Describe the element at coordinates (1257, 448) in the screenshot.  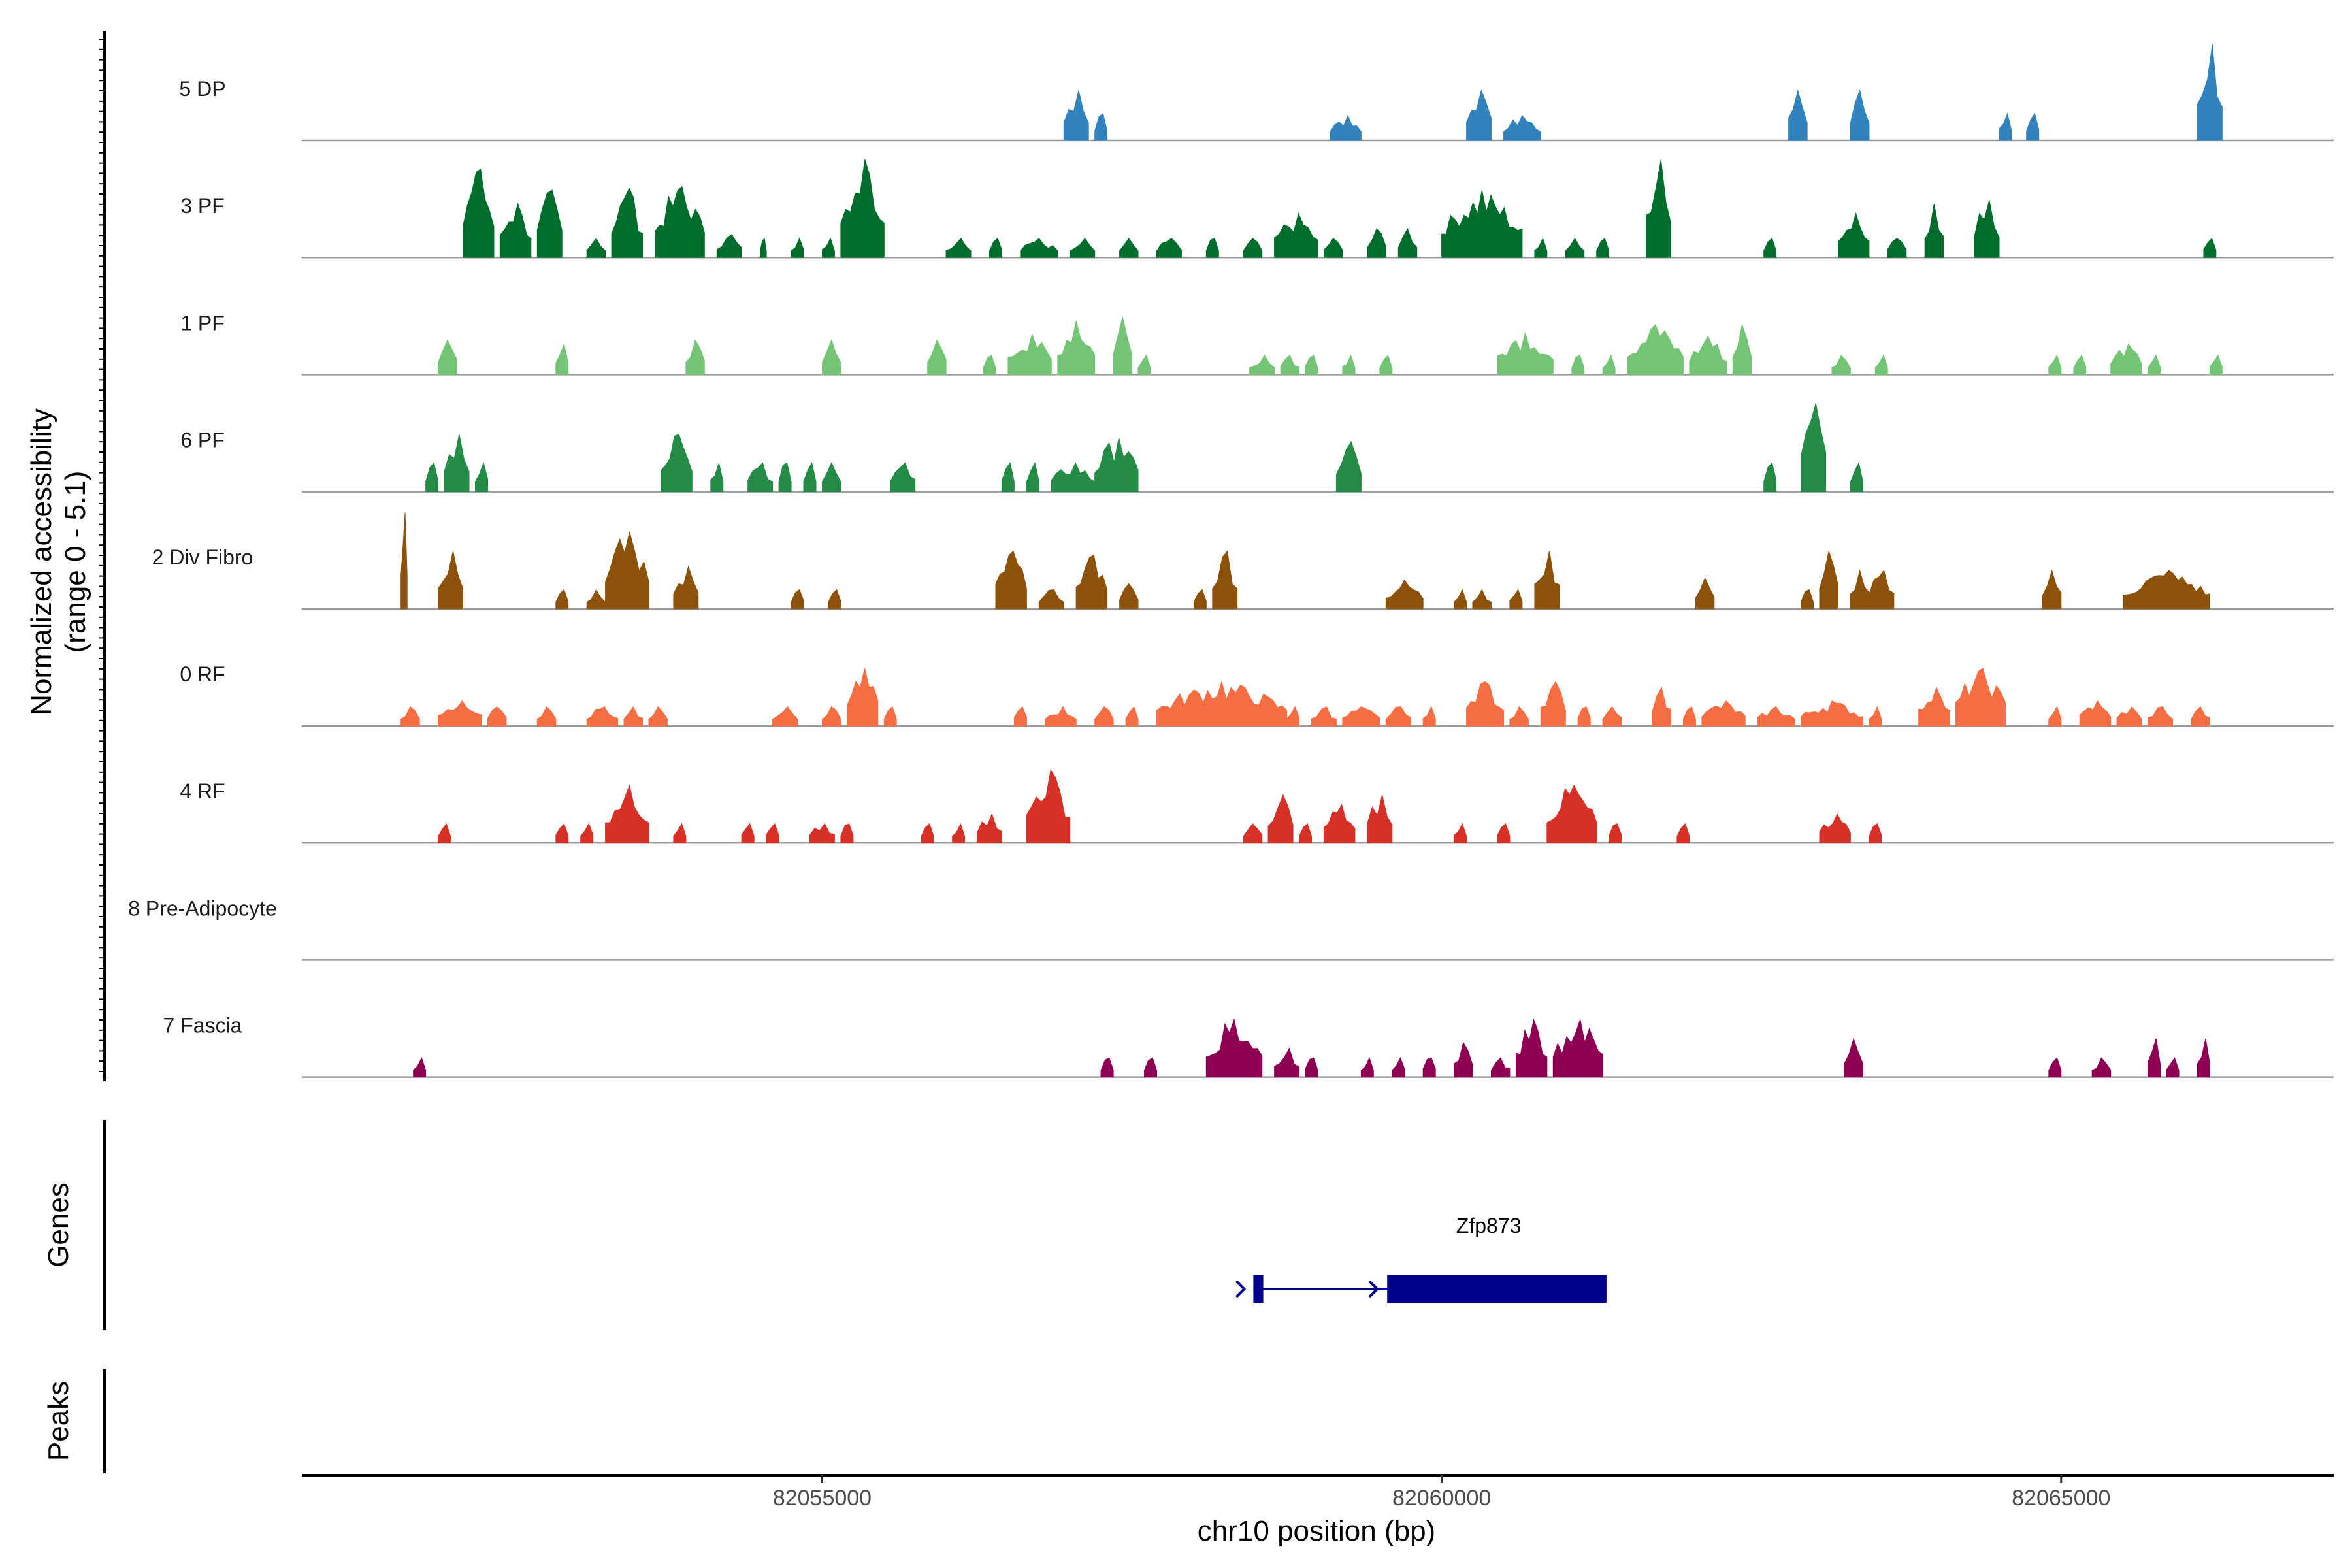
I see `track-6-pf: 6 PF` at that location.